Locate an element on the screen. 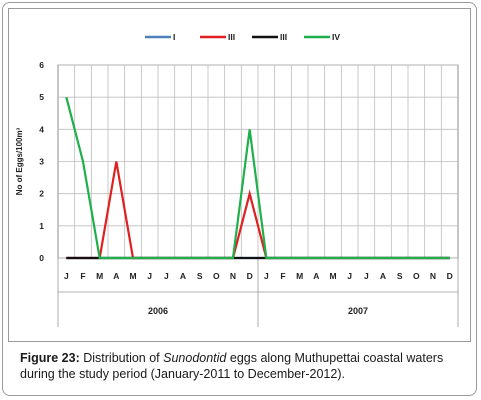 The width and height of the screenshot is (481, 400). y-tick-label: 3 is located at coordinates (41, 162).